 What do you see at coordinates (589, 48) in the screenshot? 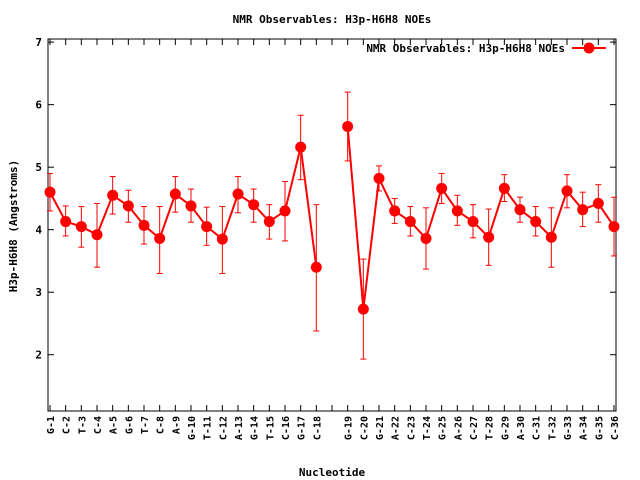
I see `legend-marker` at bounding box center [589, 48].